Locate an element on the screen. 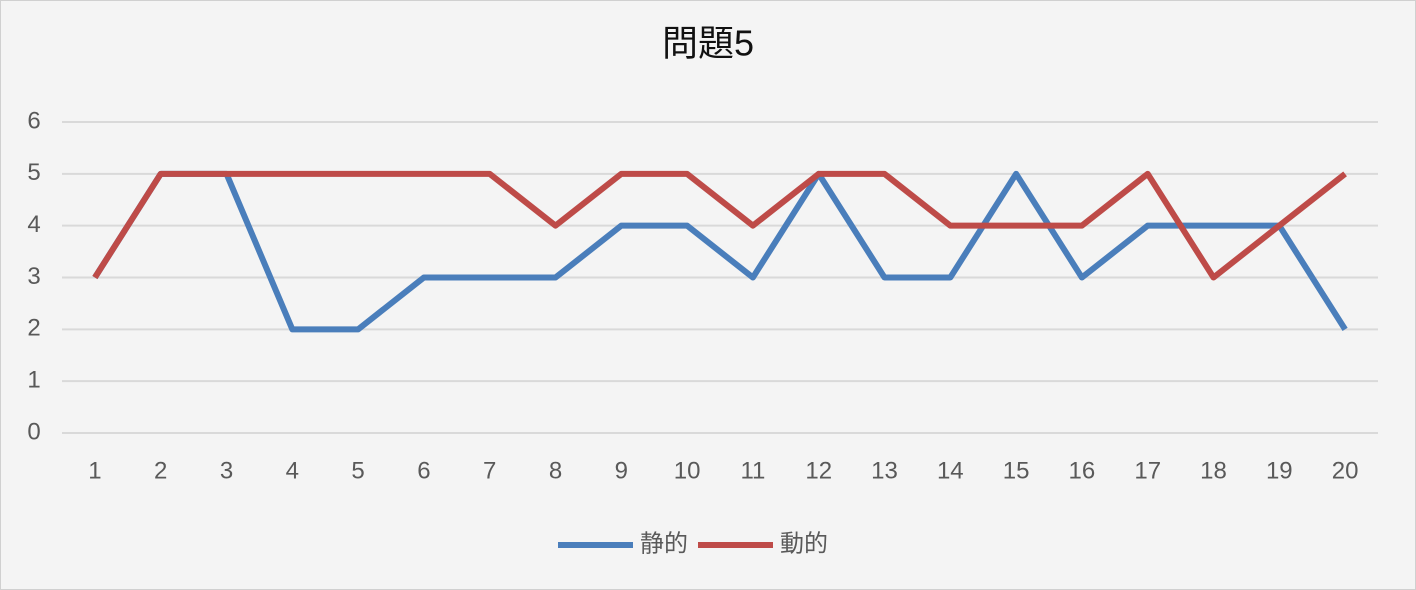 This screenshot has width=1416, height=590. x-tick-label: 12 is located at coordinates (818, 470).